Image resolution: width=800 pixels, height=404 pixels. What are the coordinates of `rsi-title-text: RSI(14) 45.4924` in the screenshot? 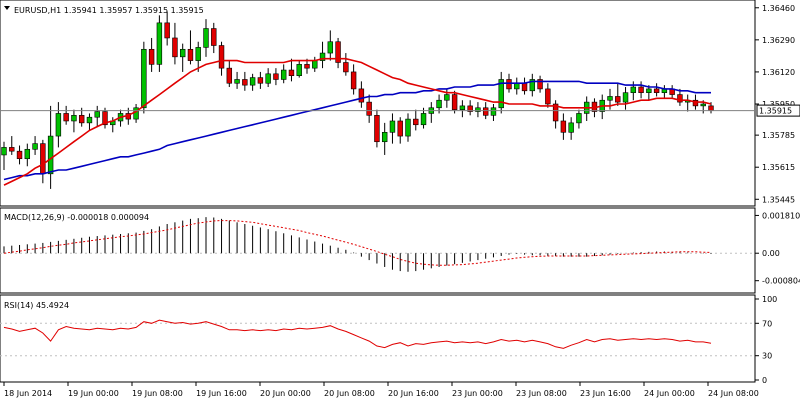 It's located at (36, 305).